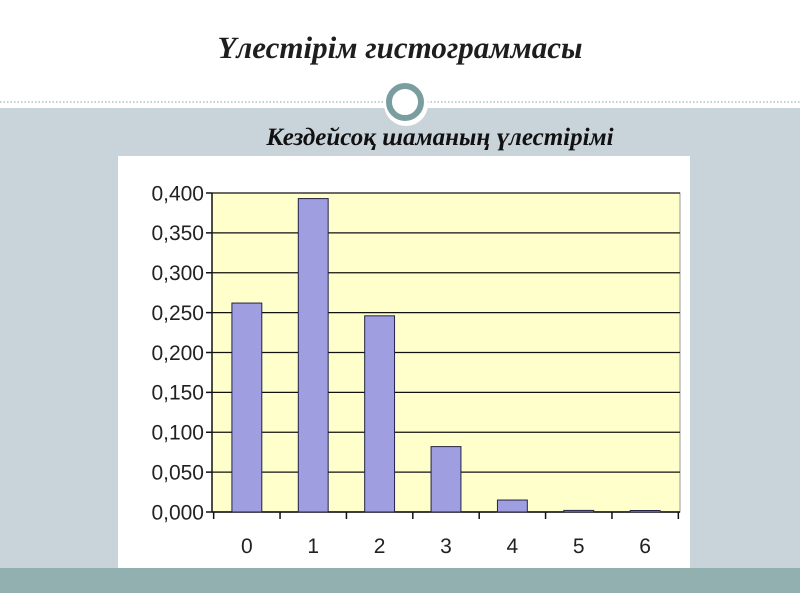 Image resolution: width=800 pixels, height=593 pixels. I want to click on x-tick-label: 6, so click(645, 546).